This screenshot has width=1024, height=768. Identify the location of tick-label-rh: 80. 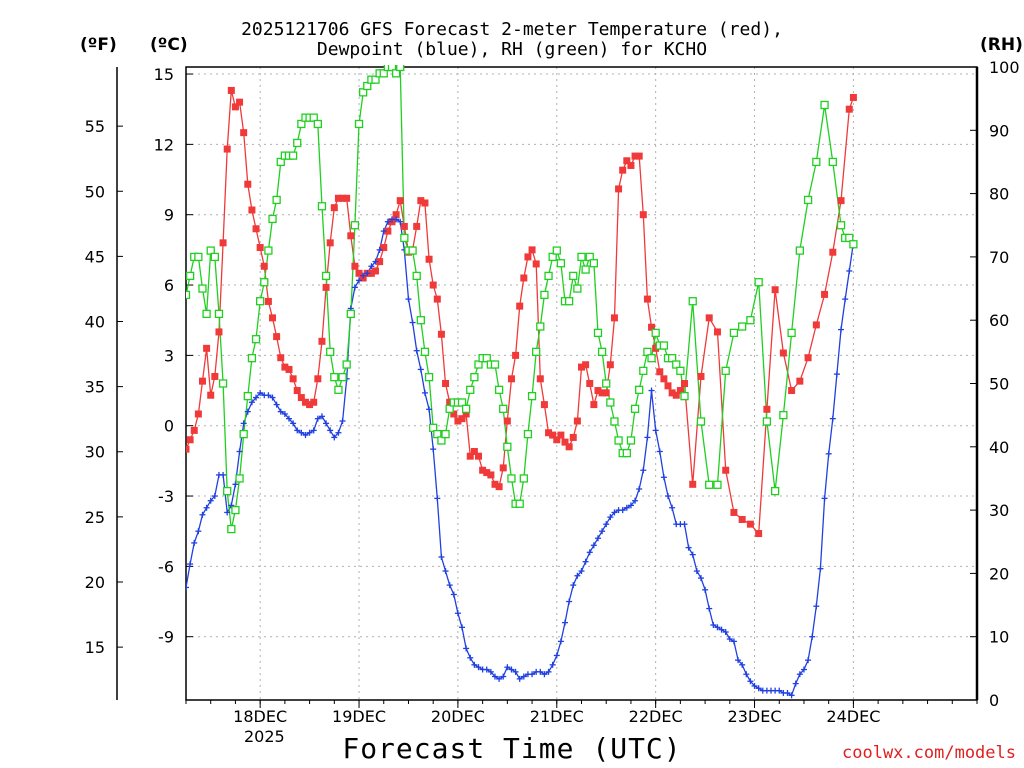
(999, 194).